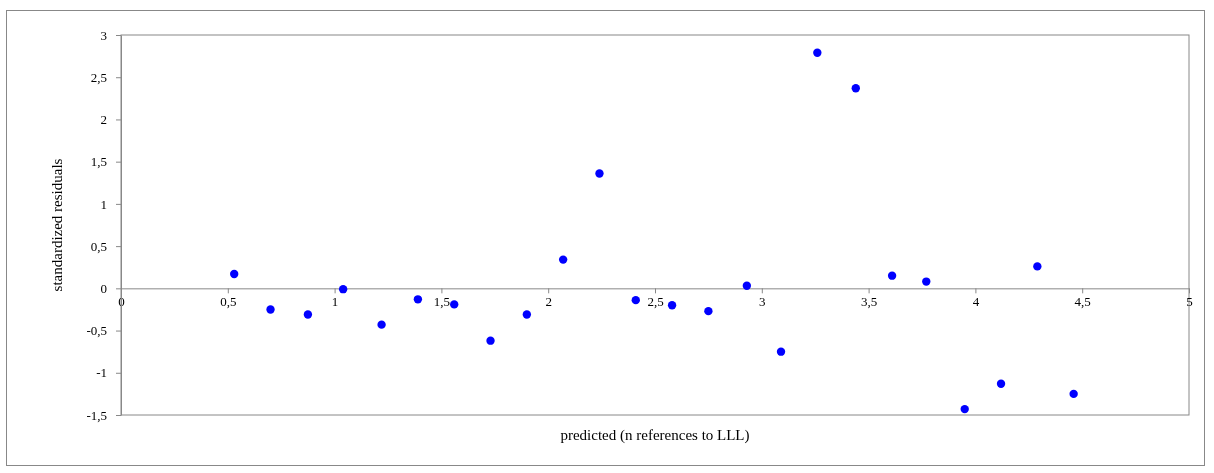 The width and height of the screenshot is (1214, 473). Describe the element at coordinates (976, 301) in the screenshot. I see `x-tick-label: 4` at that location.